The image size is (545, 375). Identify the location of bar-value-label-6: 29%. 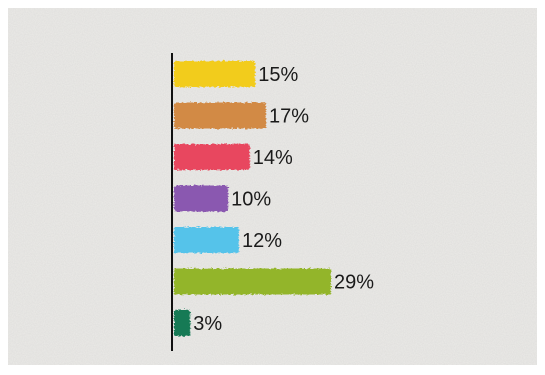
(354, 283).